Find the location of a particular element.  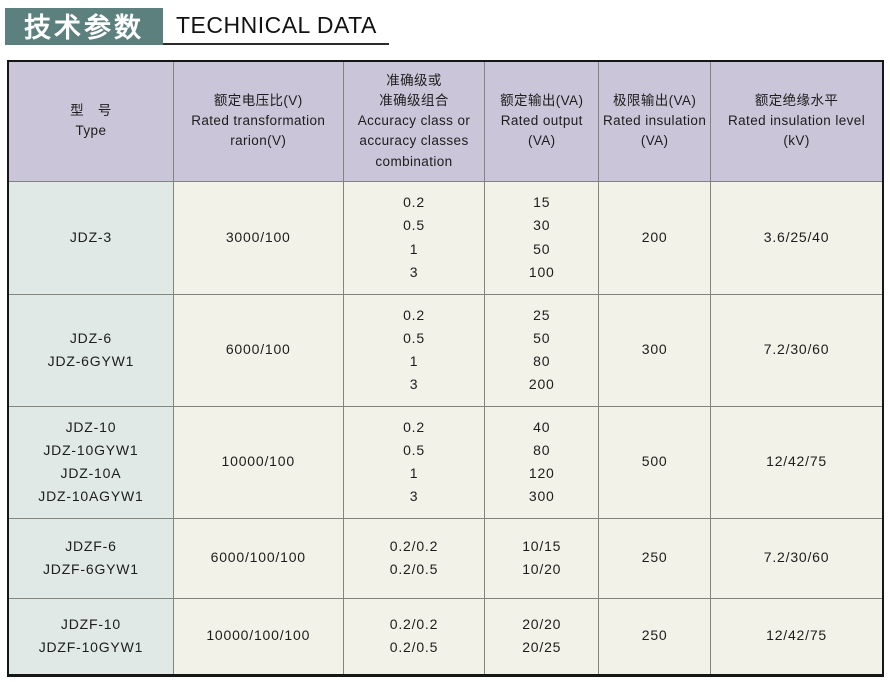

cell-limit: 300 is located at coordinates (655, 350).